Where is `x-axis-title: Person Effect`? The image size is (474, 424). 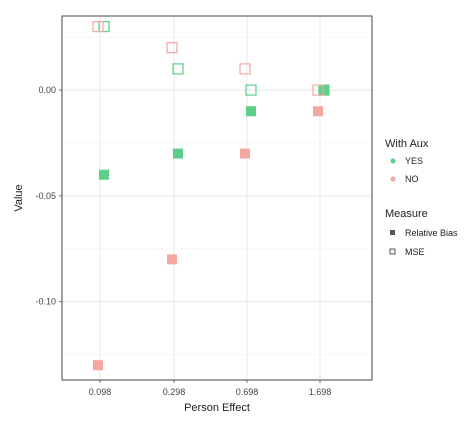 x-axis-title: Person Effect is located at coordinates (217, 408).